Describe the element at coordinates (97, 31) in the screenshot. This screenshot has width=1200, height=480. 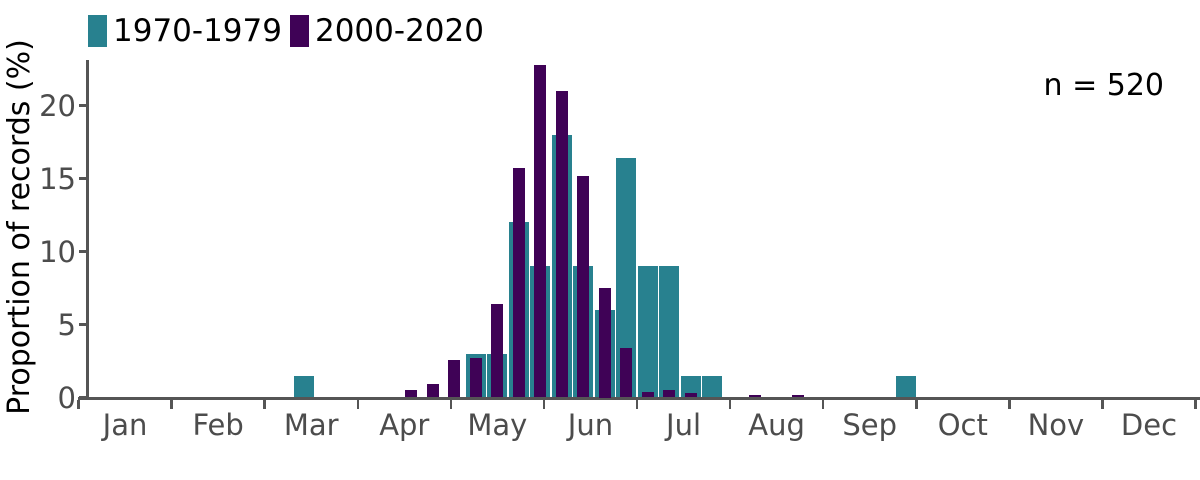
I see `legend-swatch-1970-1979` at that location.